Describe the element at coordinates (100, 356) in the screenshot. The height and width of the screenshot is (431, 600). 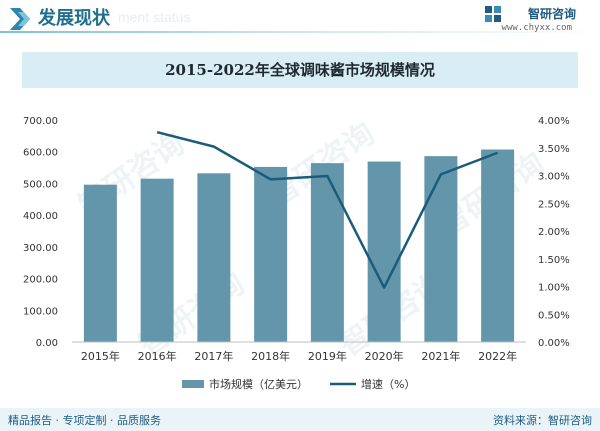
I see `x-tick-label: 2015年` at that location.